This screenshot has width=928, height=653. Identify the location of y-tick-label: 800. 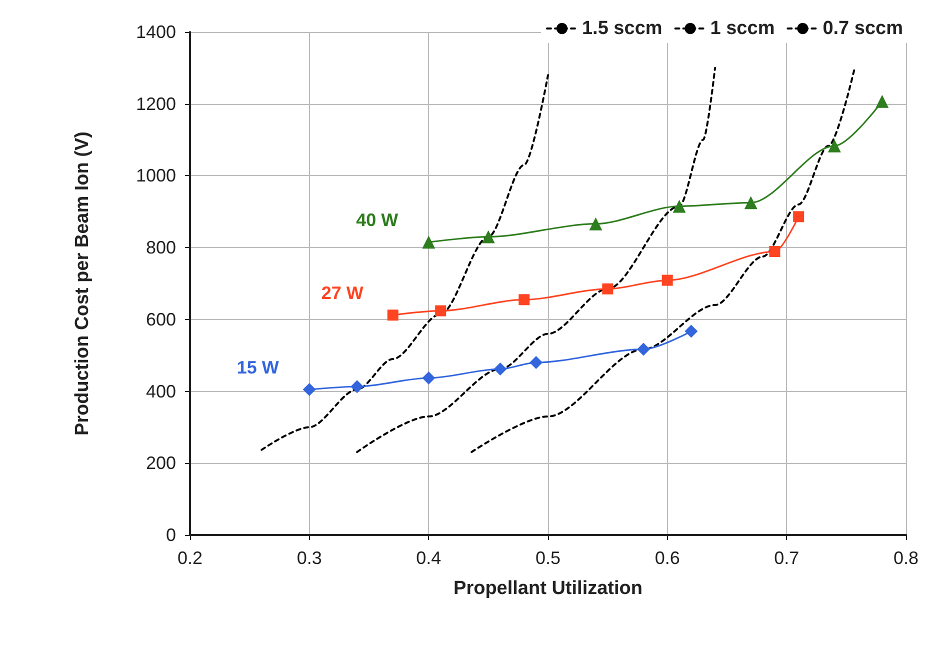
(161, 248).